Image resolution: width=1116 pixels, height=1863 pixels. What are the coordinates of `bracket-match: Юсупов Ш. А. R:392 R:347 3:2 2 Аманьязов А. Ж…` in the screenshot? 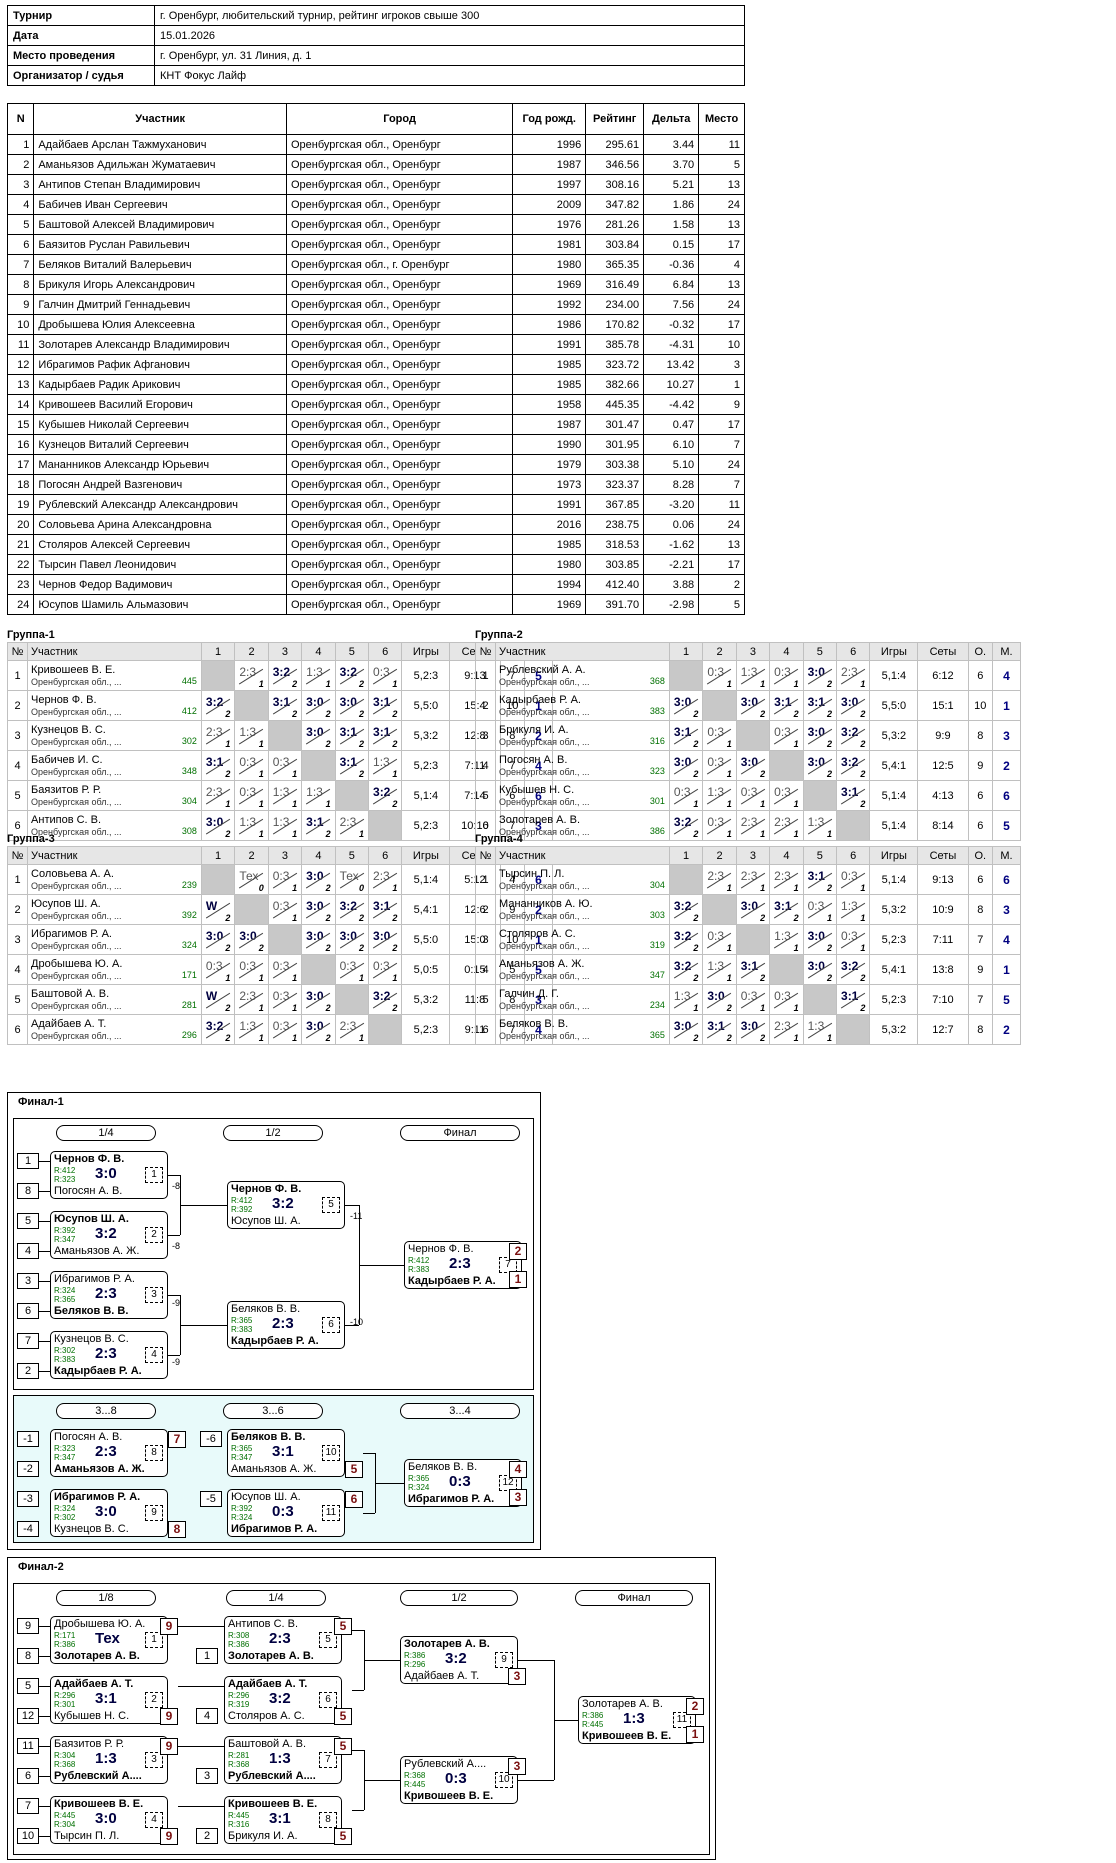 It's located at (109, 1235).